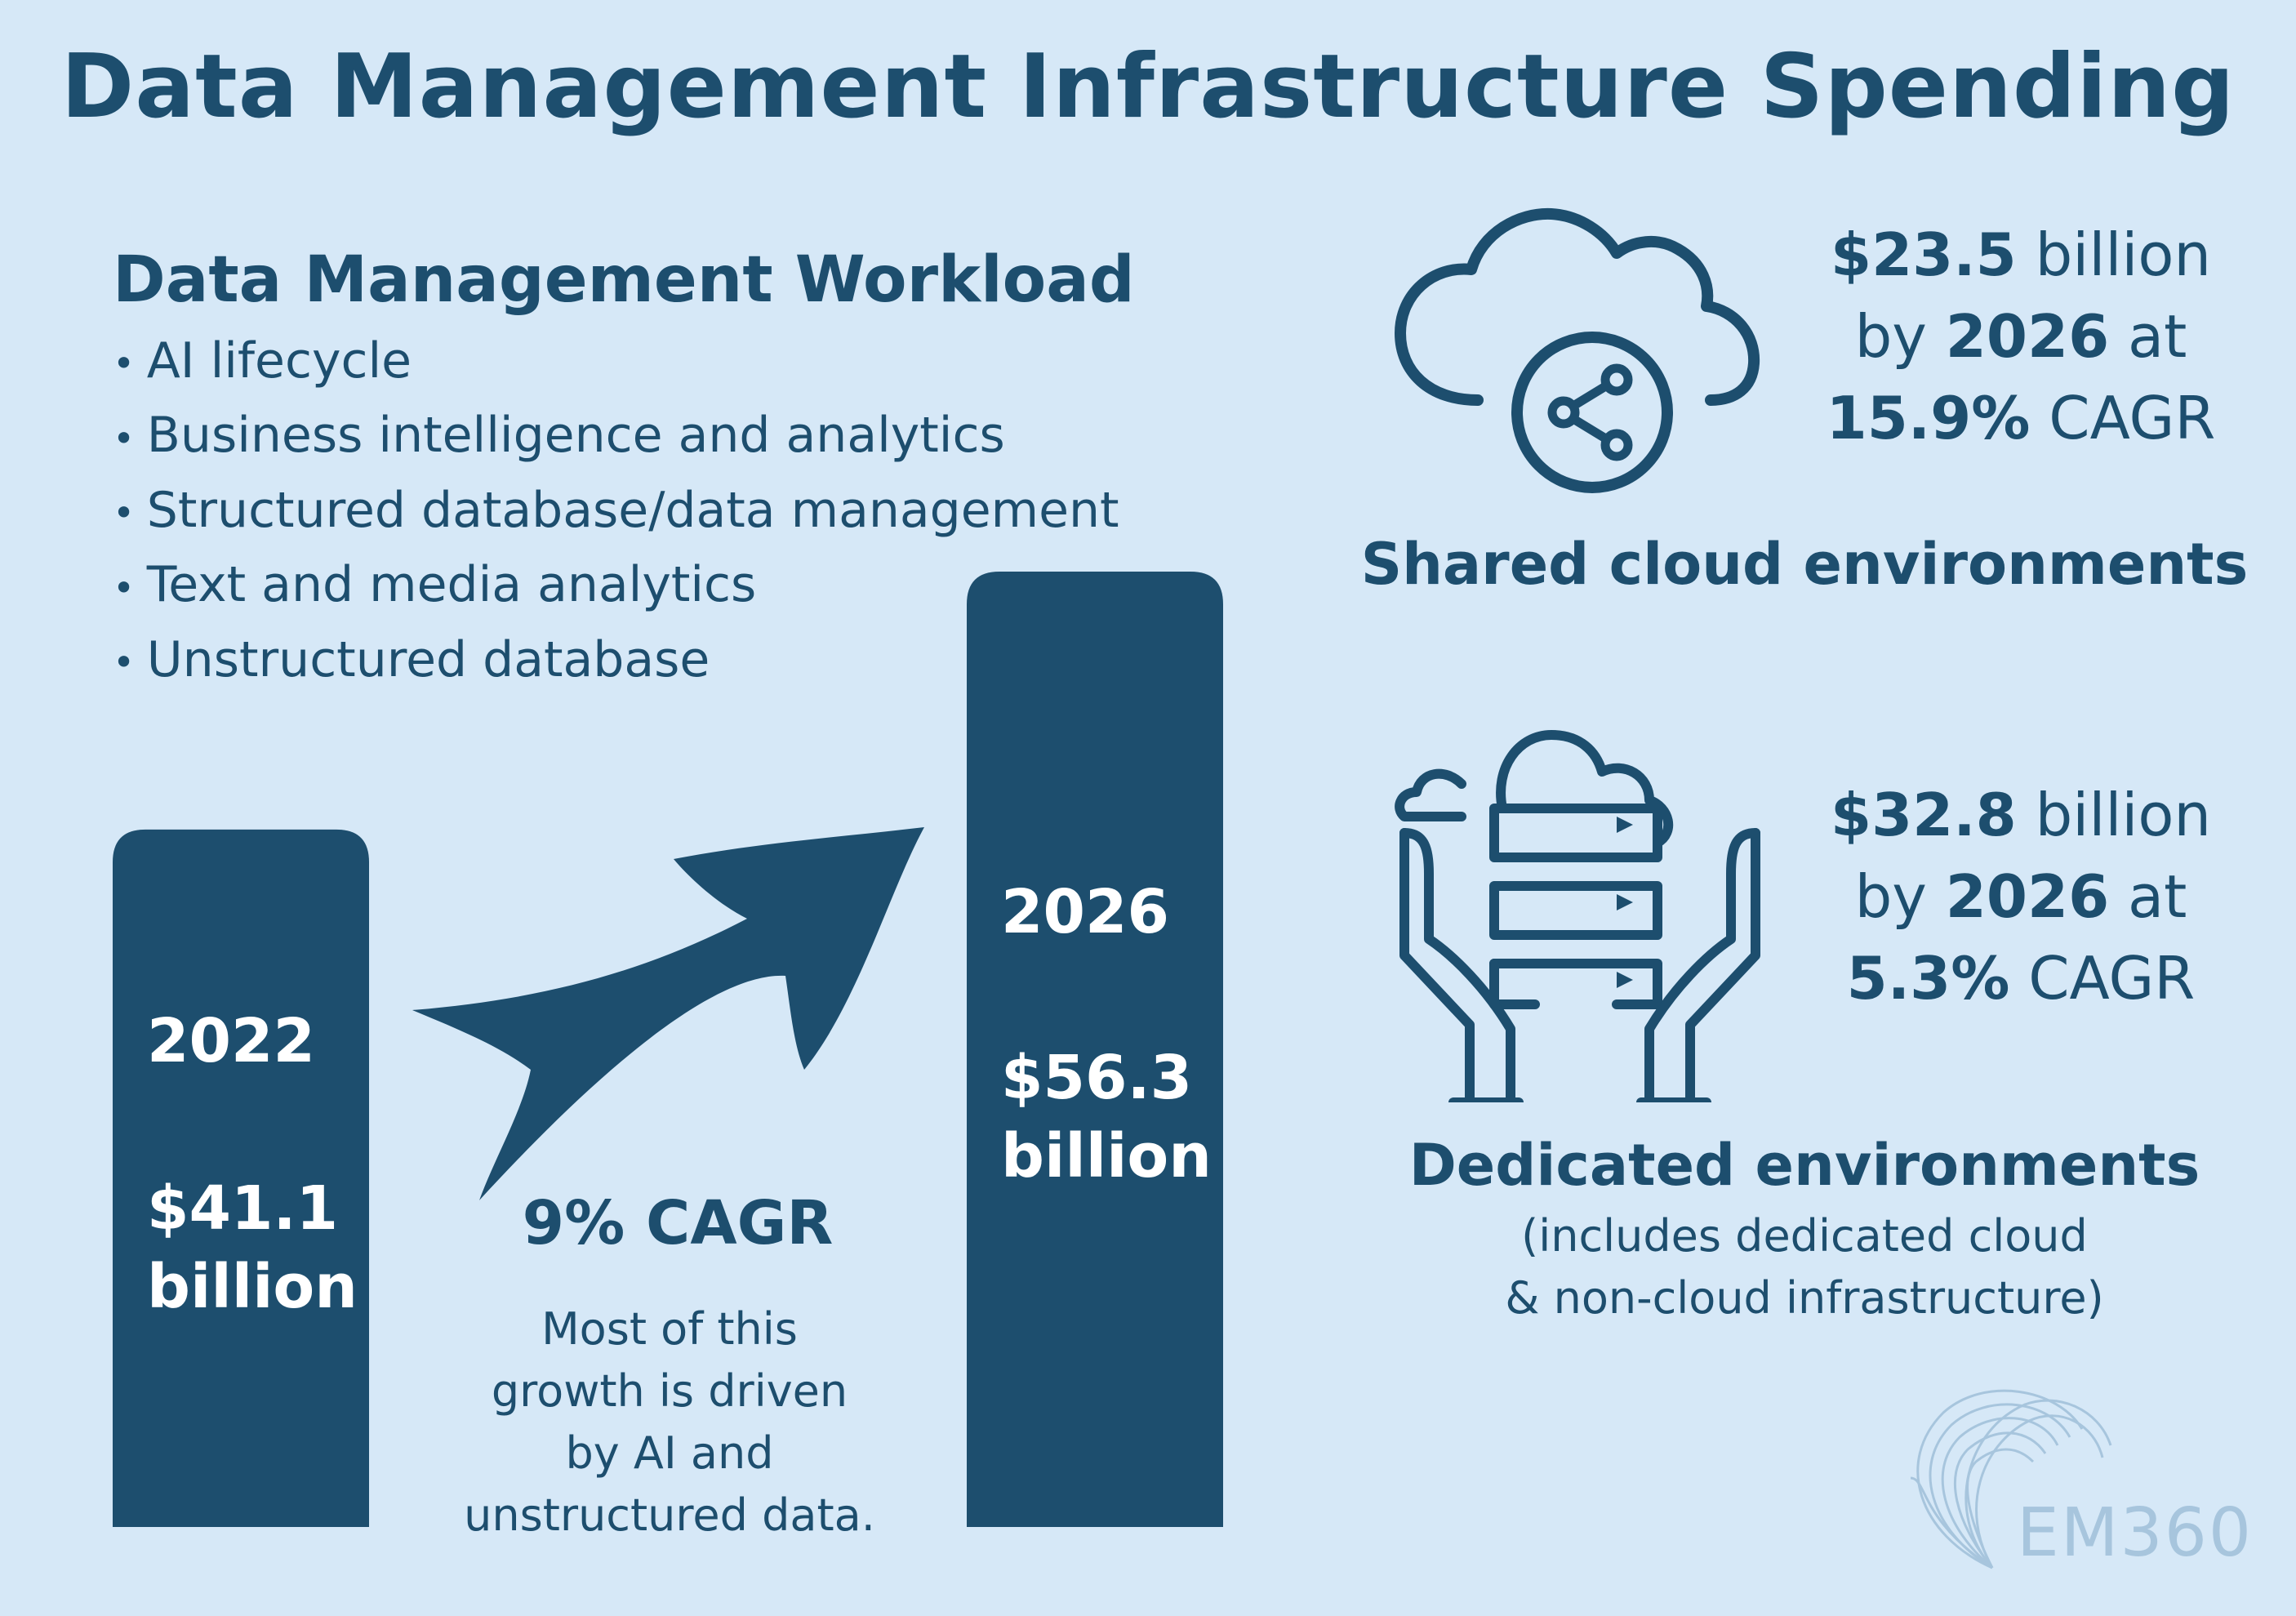 The image size is (2296, 1616). I want to click on em360-fan-logo-icon, so click(2011, 1479).